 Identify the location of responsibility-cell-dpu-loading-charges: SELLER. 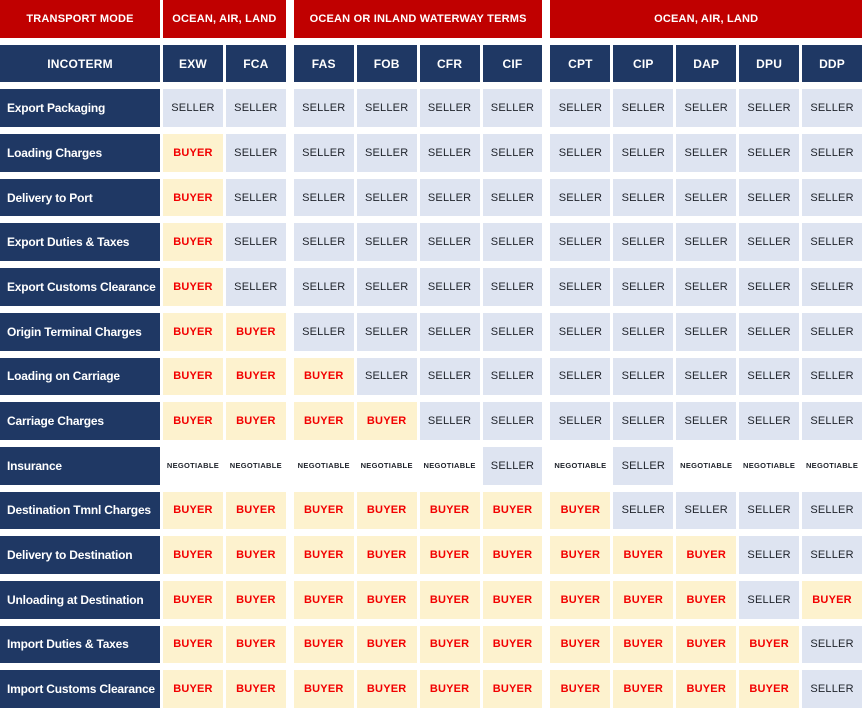
(769, 153).